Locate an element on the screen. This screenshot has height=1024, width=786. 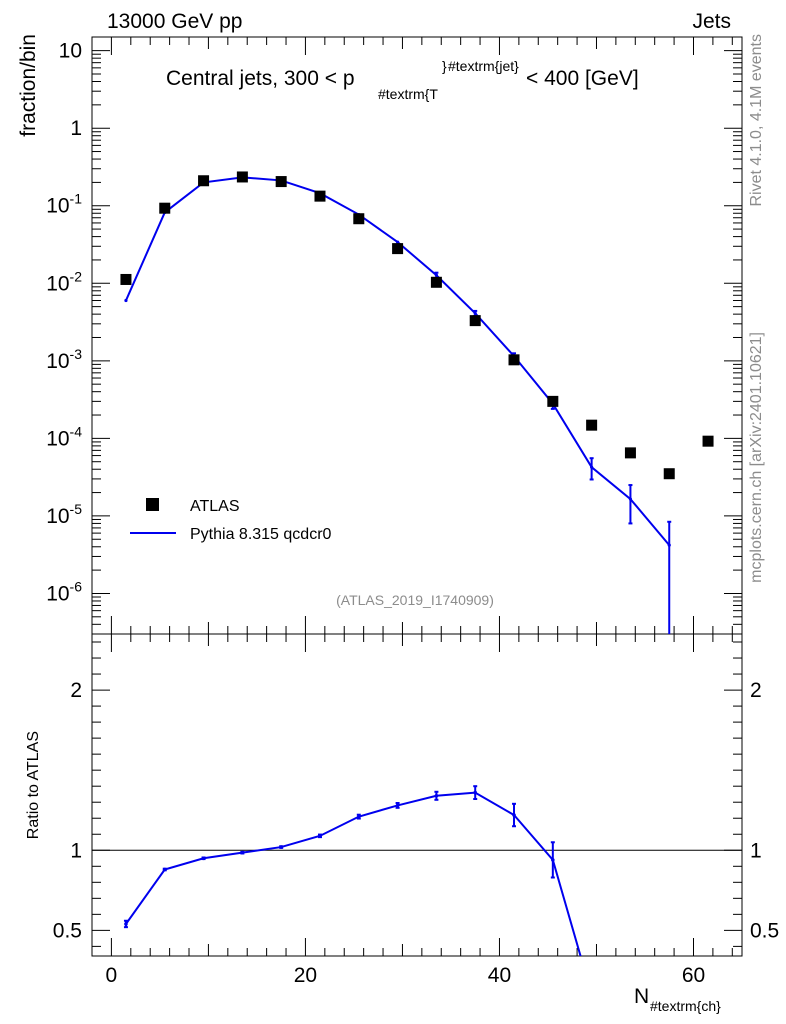
y-tick-label: 10⁻⁴ is located at coordinates (64, 436).